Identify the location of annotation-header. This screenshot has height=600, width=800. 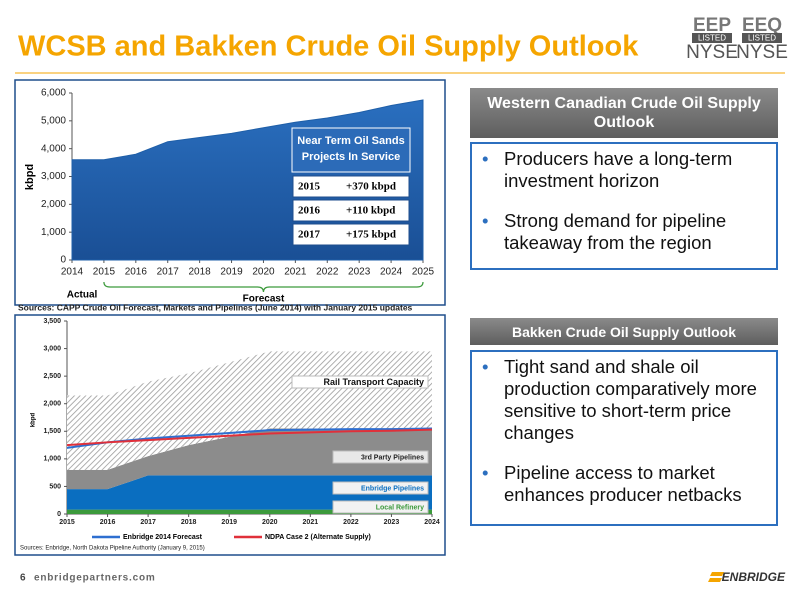
(351, 150).